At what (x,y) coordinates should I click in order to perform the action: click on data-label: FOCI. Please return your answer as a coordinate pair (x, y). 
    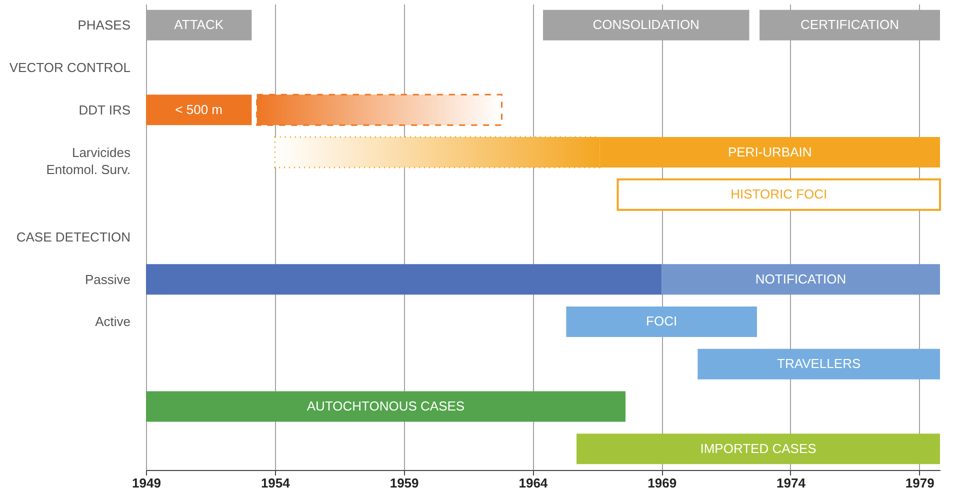
    Looking at the image, I should click on (662, 321).